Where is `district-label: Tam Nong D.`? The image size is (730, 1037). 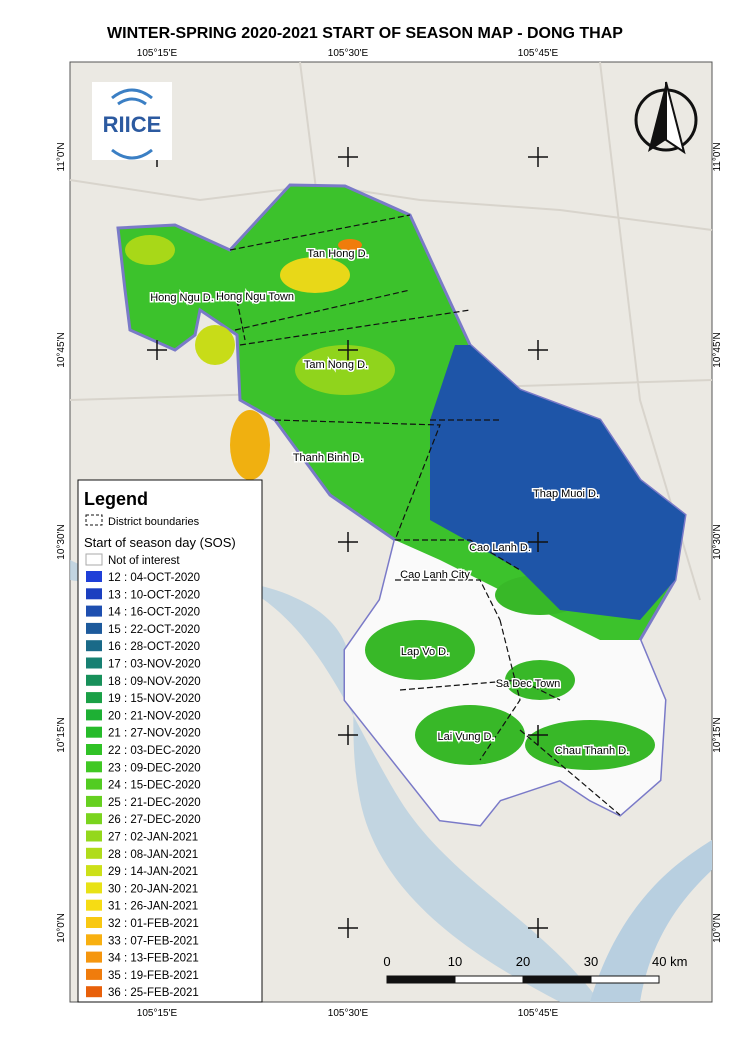 district-label: Tam Nong D. is located at coordinates (336, 365).